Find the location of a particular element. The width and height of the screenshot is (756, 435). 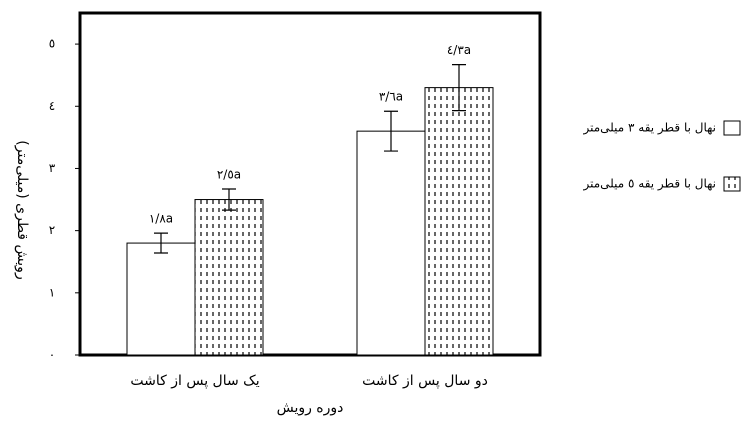

y-tick-label: ١ is located at coordinates (52, 292).